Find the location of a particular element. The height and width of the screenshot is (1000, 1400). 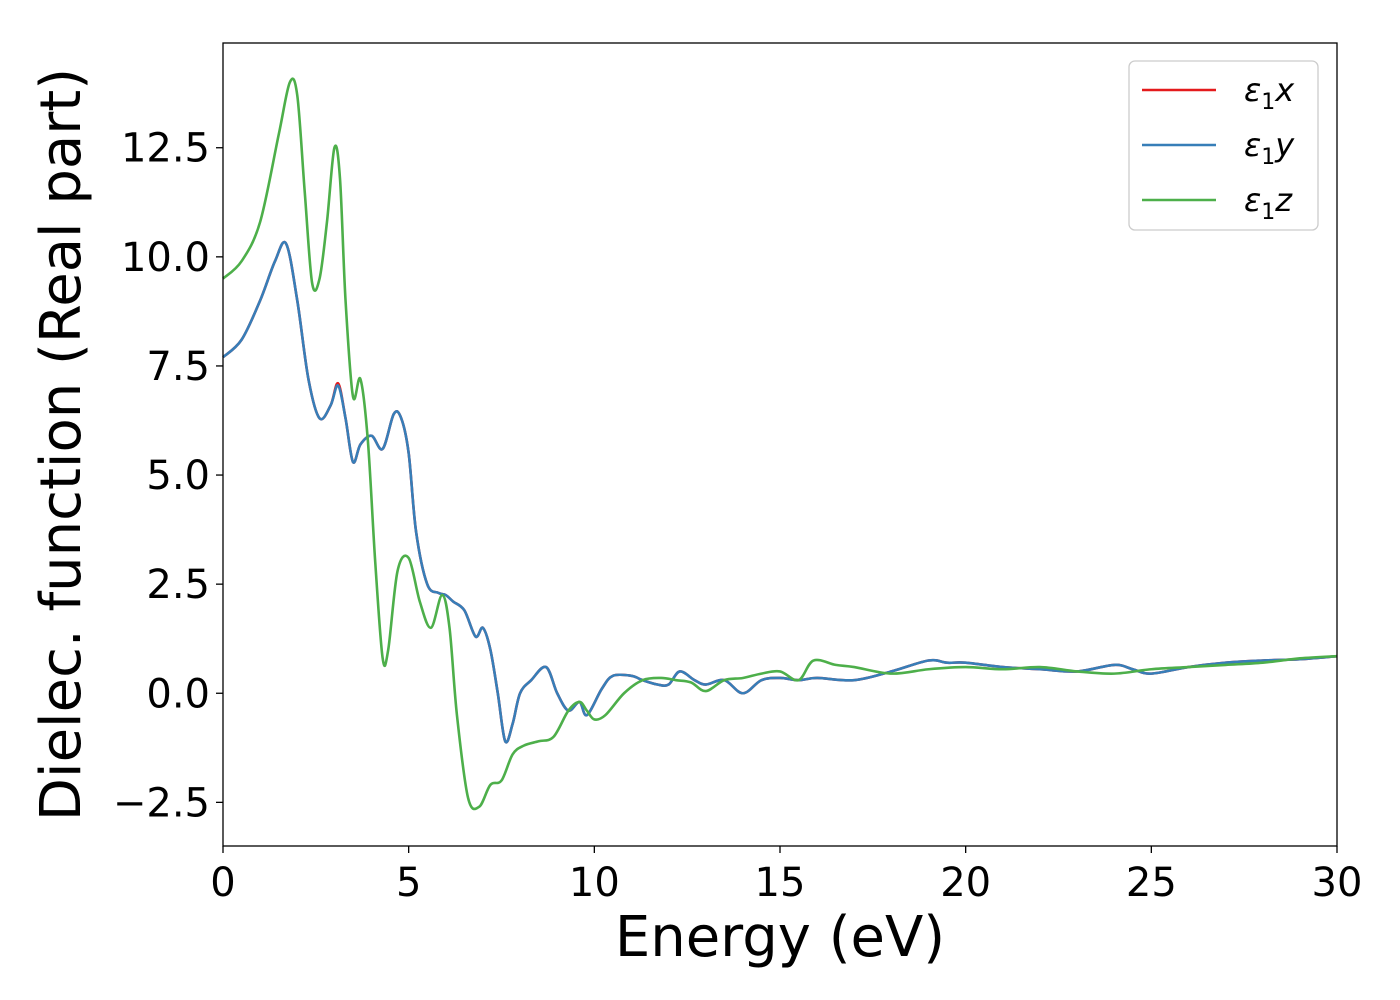

y-tick-label: 7.5 is located at coordinates (178, 367).